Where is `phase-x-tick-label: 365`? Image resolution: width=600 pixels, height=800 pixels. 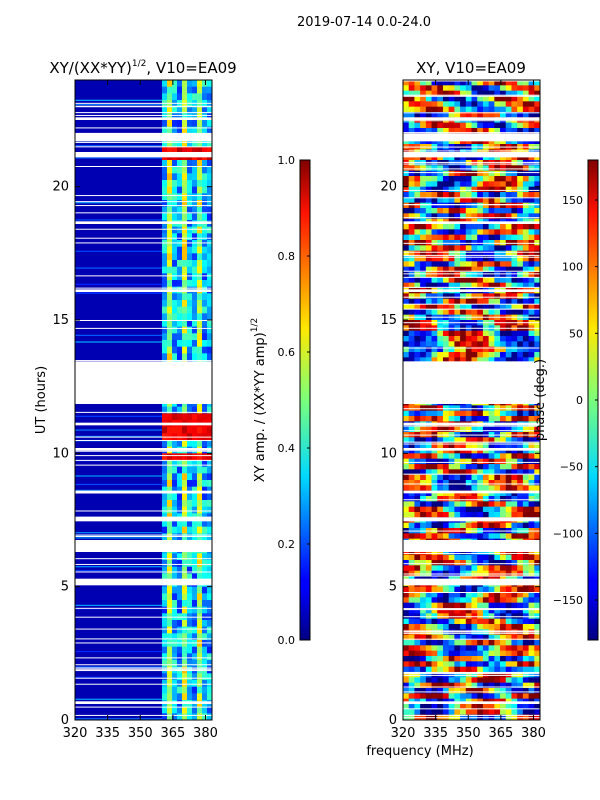
phase-x-tick-label: 365 is located at coordinates (500, 733).